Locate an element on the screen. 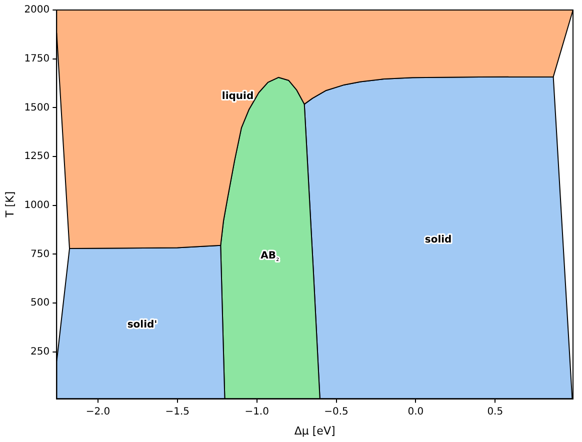  x-tick-label: 0.0 is located at coordinates (416, 412).